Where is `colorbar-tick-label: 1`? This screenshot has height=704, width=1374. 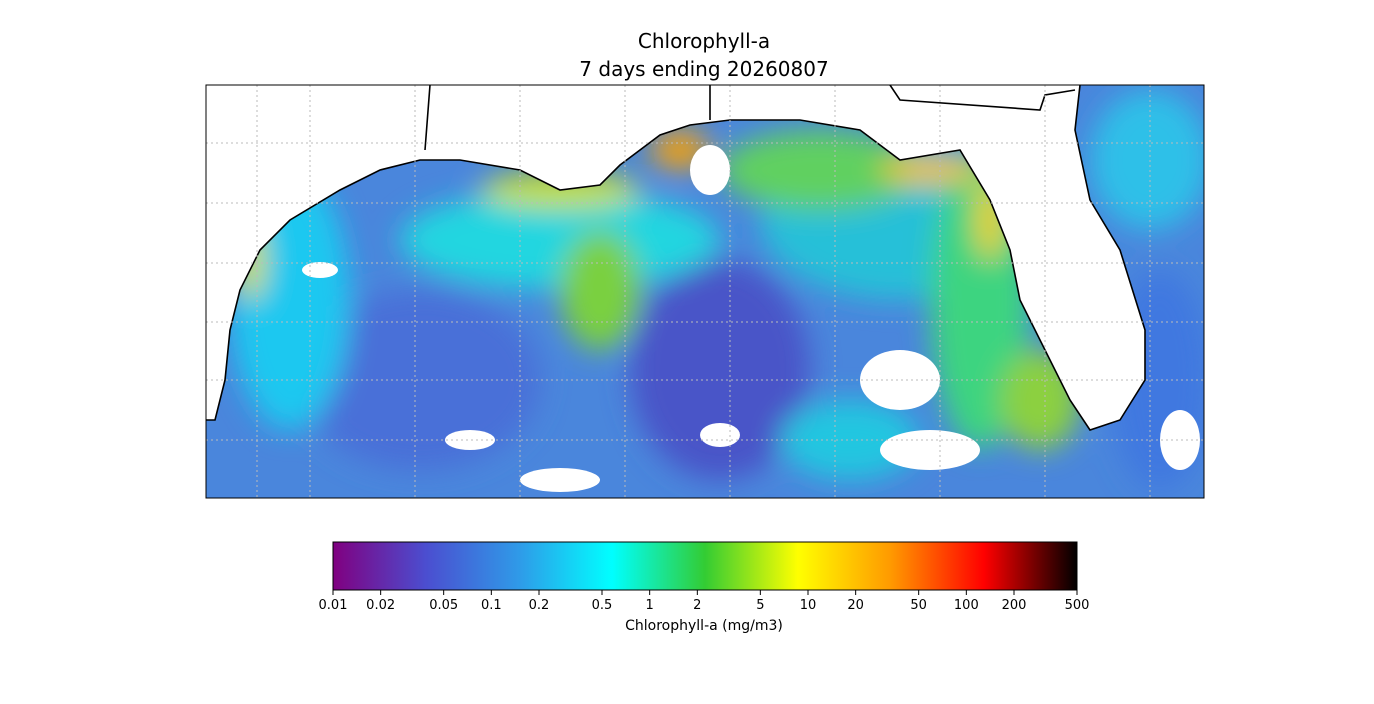 colorbar-tick-label: 1 is located at coordinates (650, 605).